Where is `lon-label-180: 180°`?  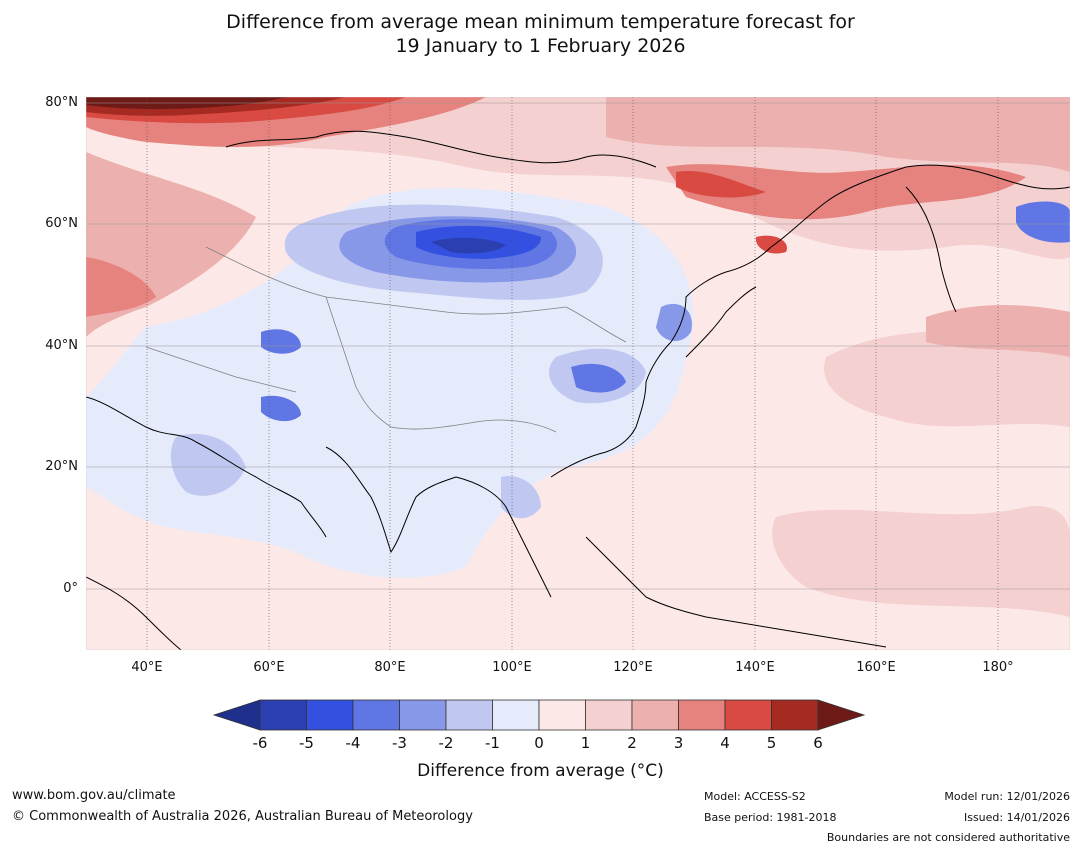
lon-label-180: 180° is located at coordinates (998, 667).